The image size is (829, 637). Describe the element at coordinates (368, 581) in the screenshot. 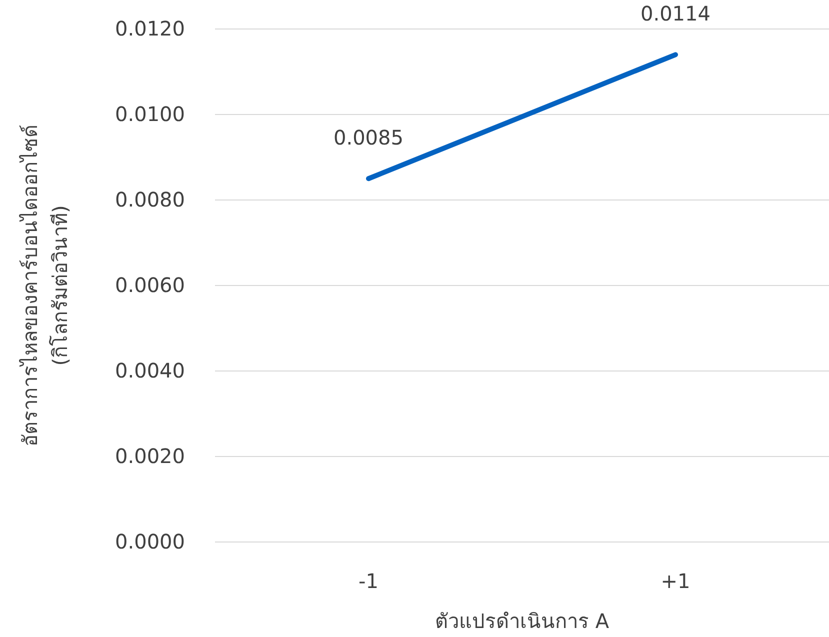

I see `x-tick-label: -1` at that location.